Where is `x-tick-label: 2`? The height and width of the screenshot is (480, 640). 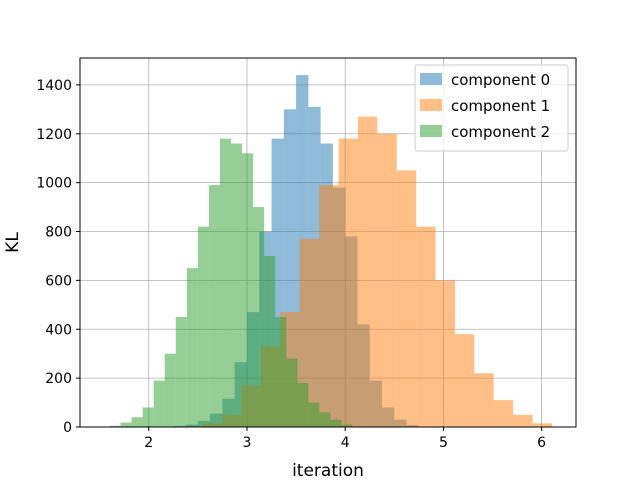 x-tick-label: 2 is located at coordinates (148, 443).